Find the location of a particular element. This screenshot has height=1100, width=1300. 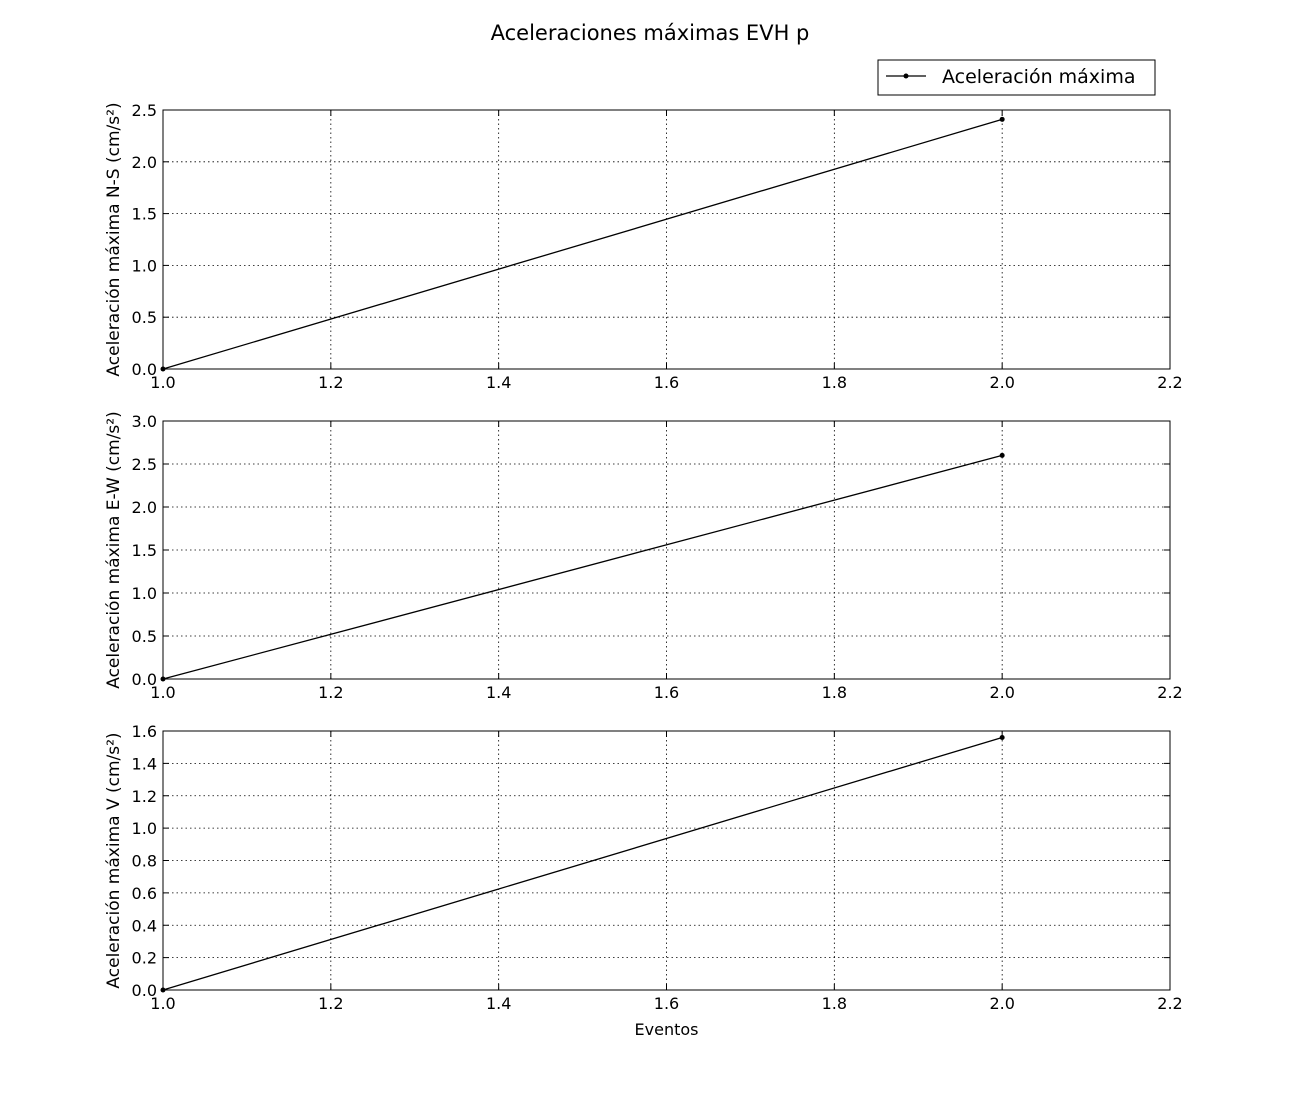

figure-title: Aceleraciones máximas EVH p is located at coordinates (650, 33).